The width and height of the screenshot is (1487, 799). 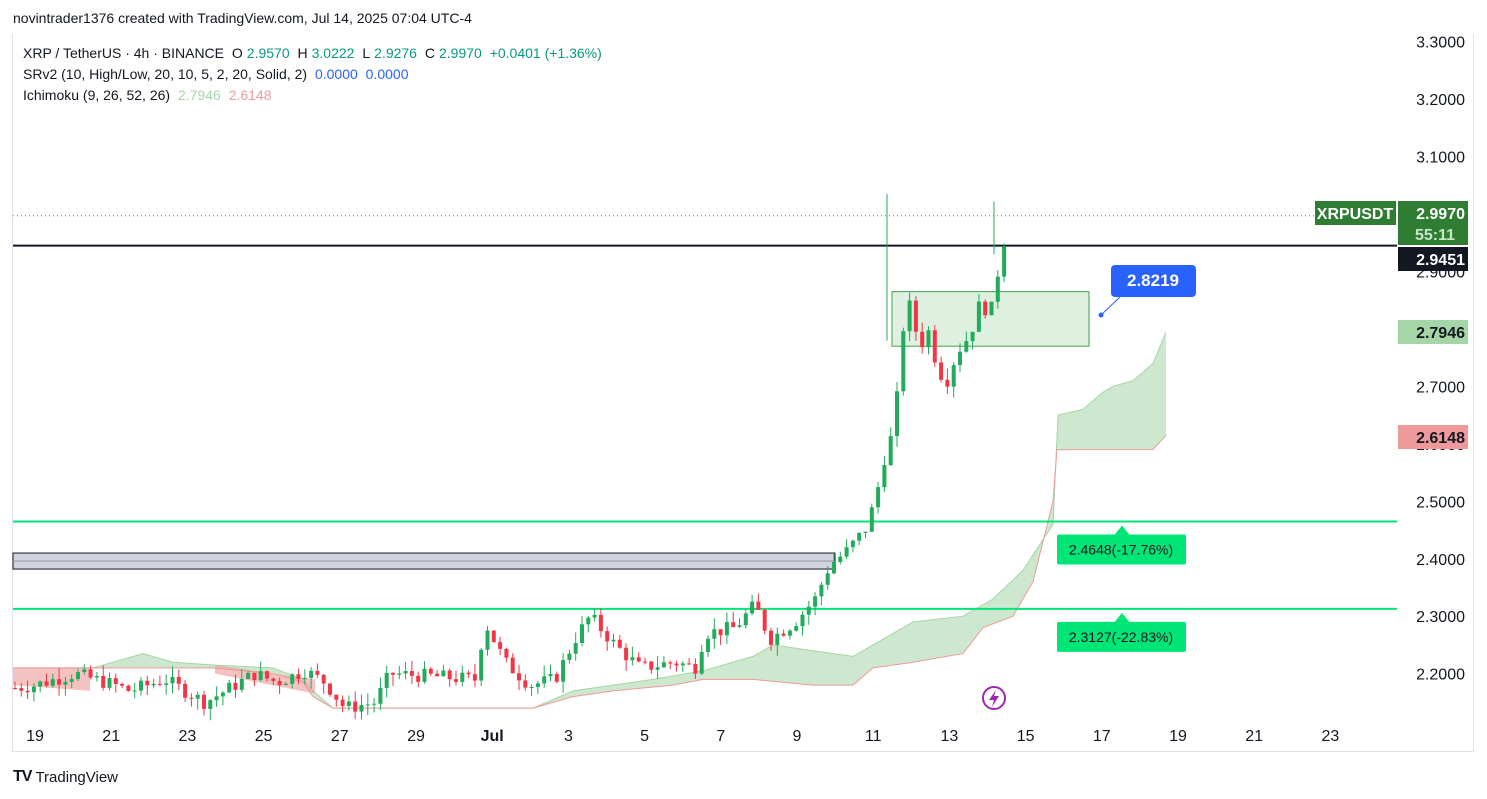 What do you see at coordinates (336, 74) in the screenshot?
I see `legend-srv2-v1: 0.0000` at bounding box center [336, 74].